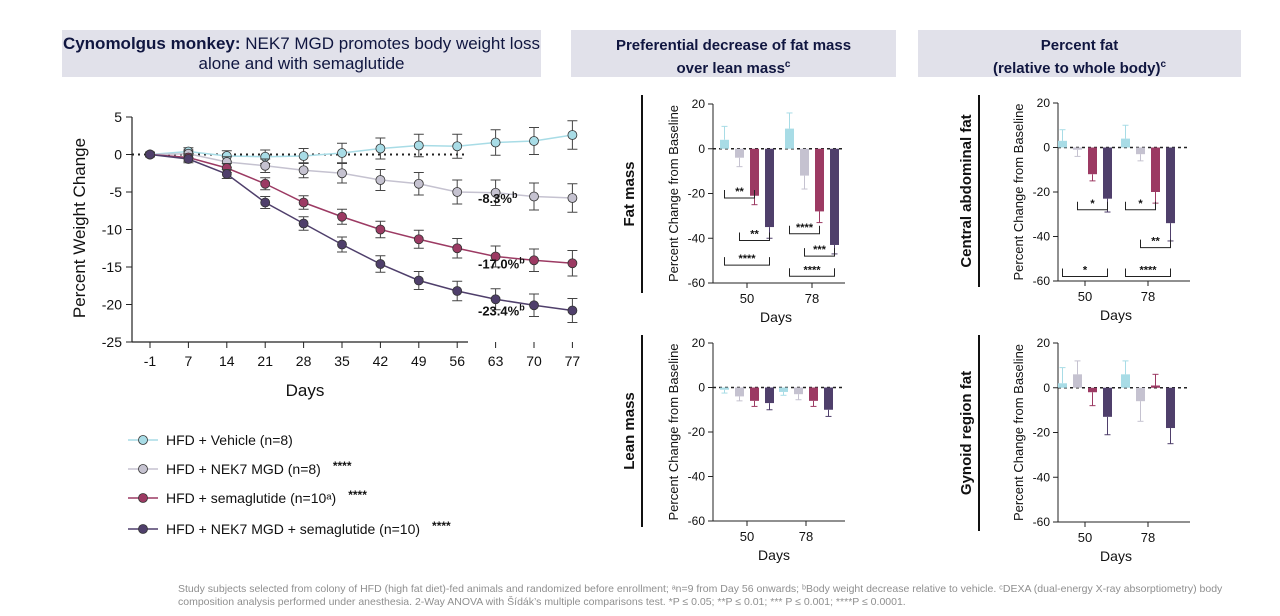  Describe the element at coordinates (739, 153) in the screenshot. I see `fat_mass-bar-nek7` at that location.